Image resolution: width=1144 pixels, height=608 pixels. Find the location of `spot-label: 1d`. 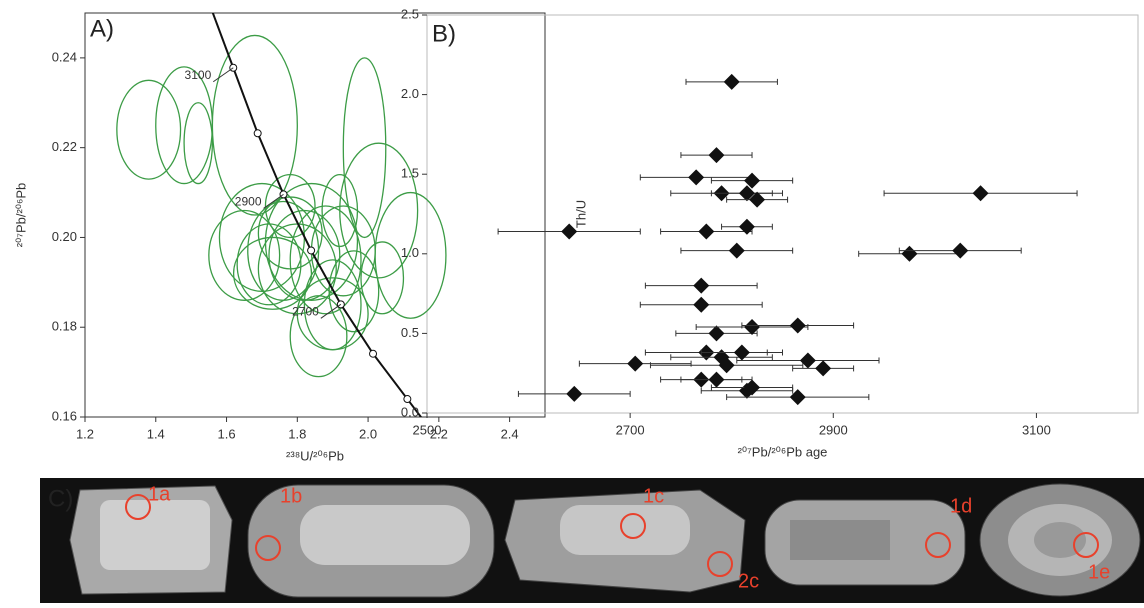

spot-label: 1d is located at coordinates (961, 506).